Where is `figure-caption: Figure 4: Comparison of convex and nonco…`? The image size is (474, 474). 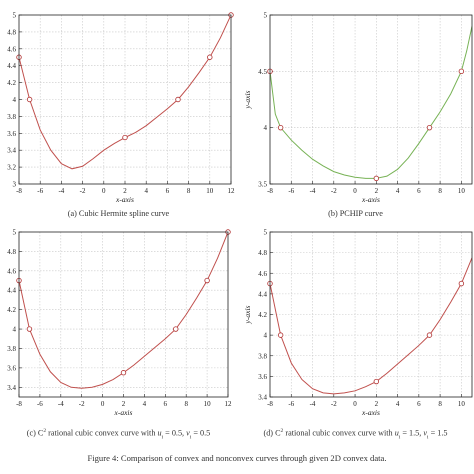
figure-caption: Figure 4: Comparison of convex and nonco… is located at coordinates (237, 458).